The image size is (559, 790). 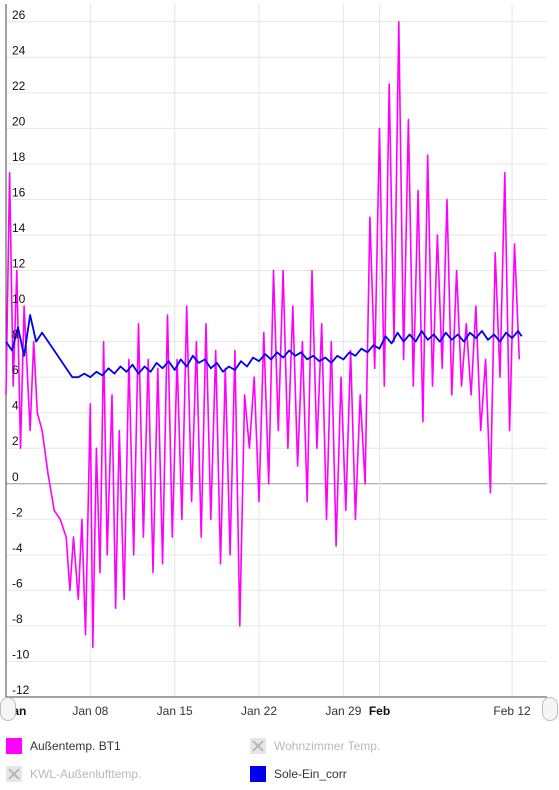 I want to click on y-tick-label: -2, so click(x=17, y=512).